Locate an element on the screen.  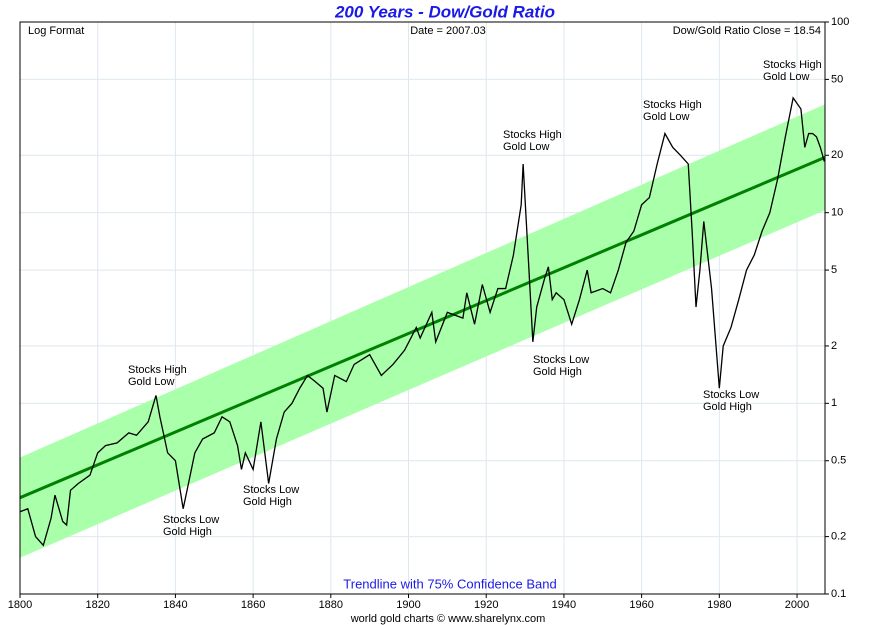
y-tick-label: 0.5 is located at coordinates (838, 461).